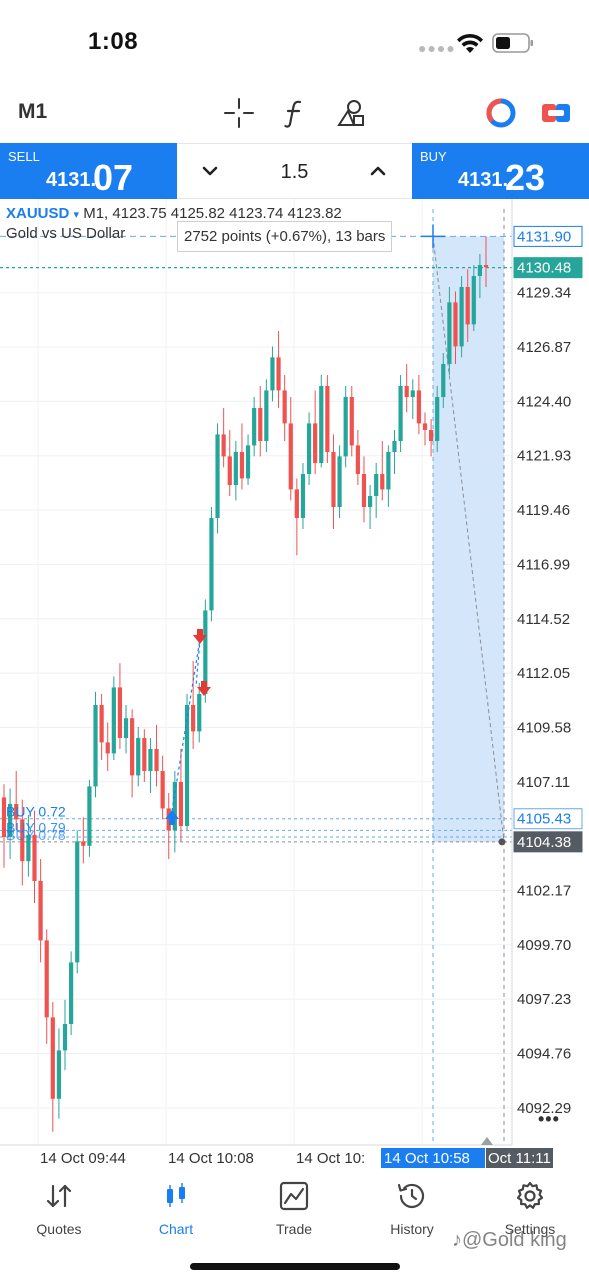 The width and height of the screenshot is (589, 1280). Describe the element at coordinates (36, 812) in the screenshot. I see `position-label: BUY 0.72` at that location.